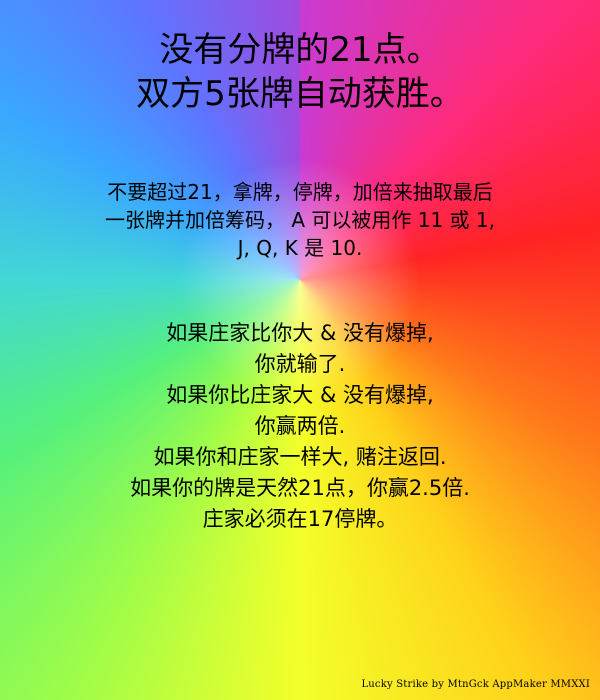 This screenshot has height=700, width=600. Describe the element at coordinates (300, 72) in the screenshot. I see `page-title: 没有分牌的21点。 双方5张牌自动获胜。` at that location.